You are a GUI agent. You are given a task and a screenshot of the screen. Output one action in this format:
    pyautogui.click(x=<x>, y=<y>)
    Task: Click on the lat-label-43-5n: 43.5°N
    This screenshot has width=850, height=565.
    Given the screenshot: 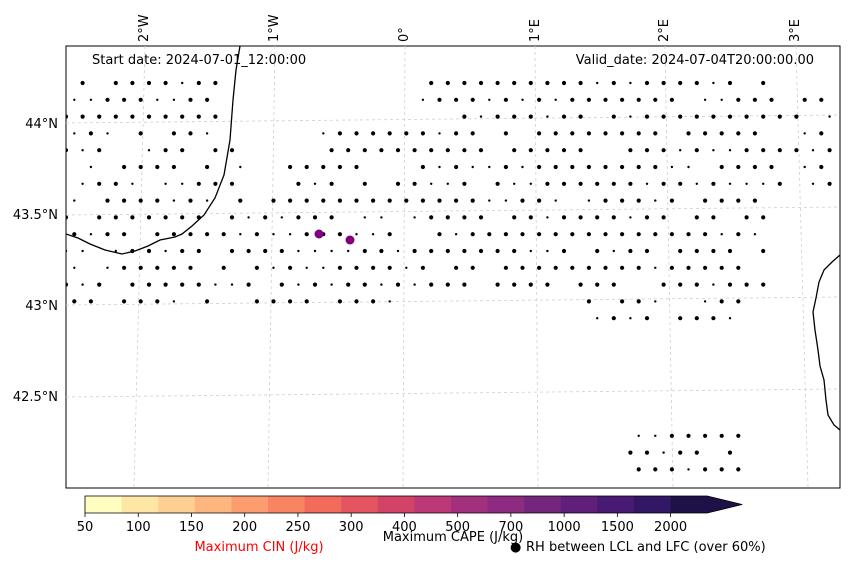 What is the action you would take?
    pyautogui.click(x=35, y=215)
    